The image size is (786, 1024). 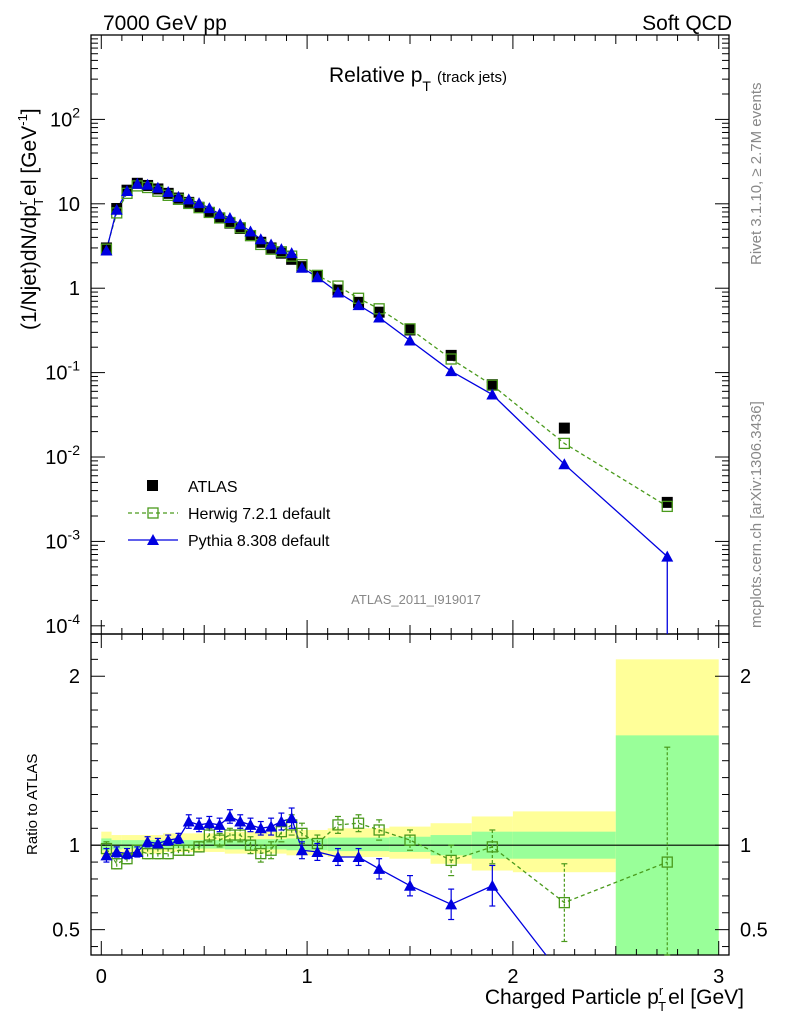 I want to click on ylabel-c: T, so click(x=38, y=202).